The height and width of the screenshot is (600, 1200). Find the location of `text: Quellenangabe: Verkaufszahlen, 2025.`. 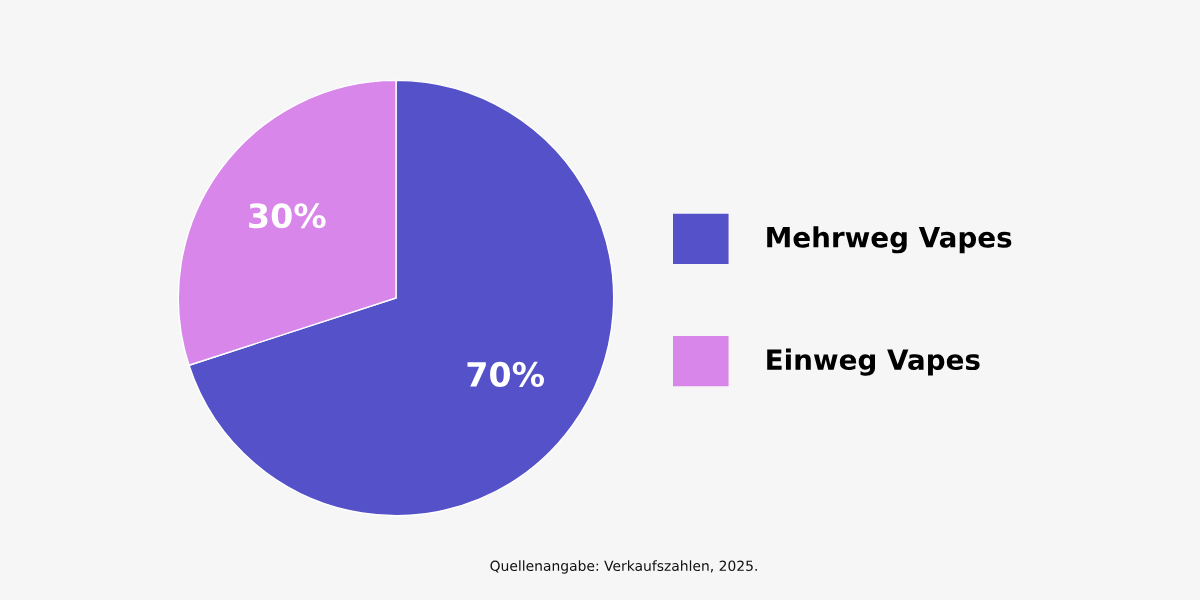

text: Quellenangabe: Verkaufszahlen, 2025. is located at coordinates (623, 567).